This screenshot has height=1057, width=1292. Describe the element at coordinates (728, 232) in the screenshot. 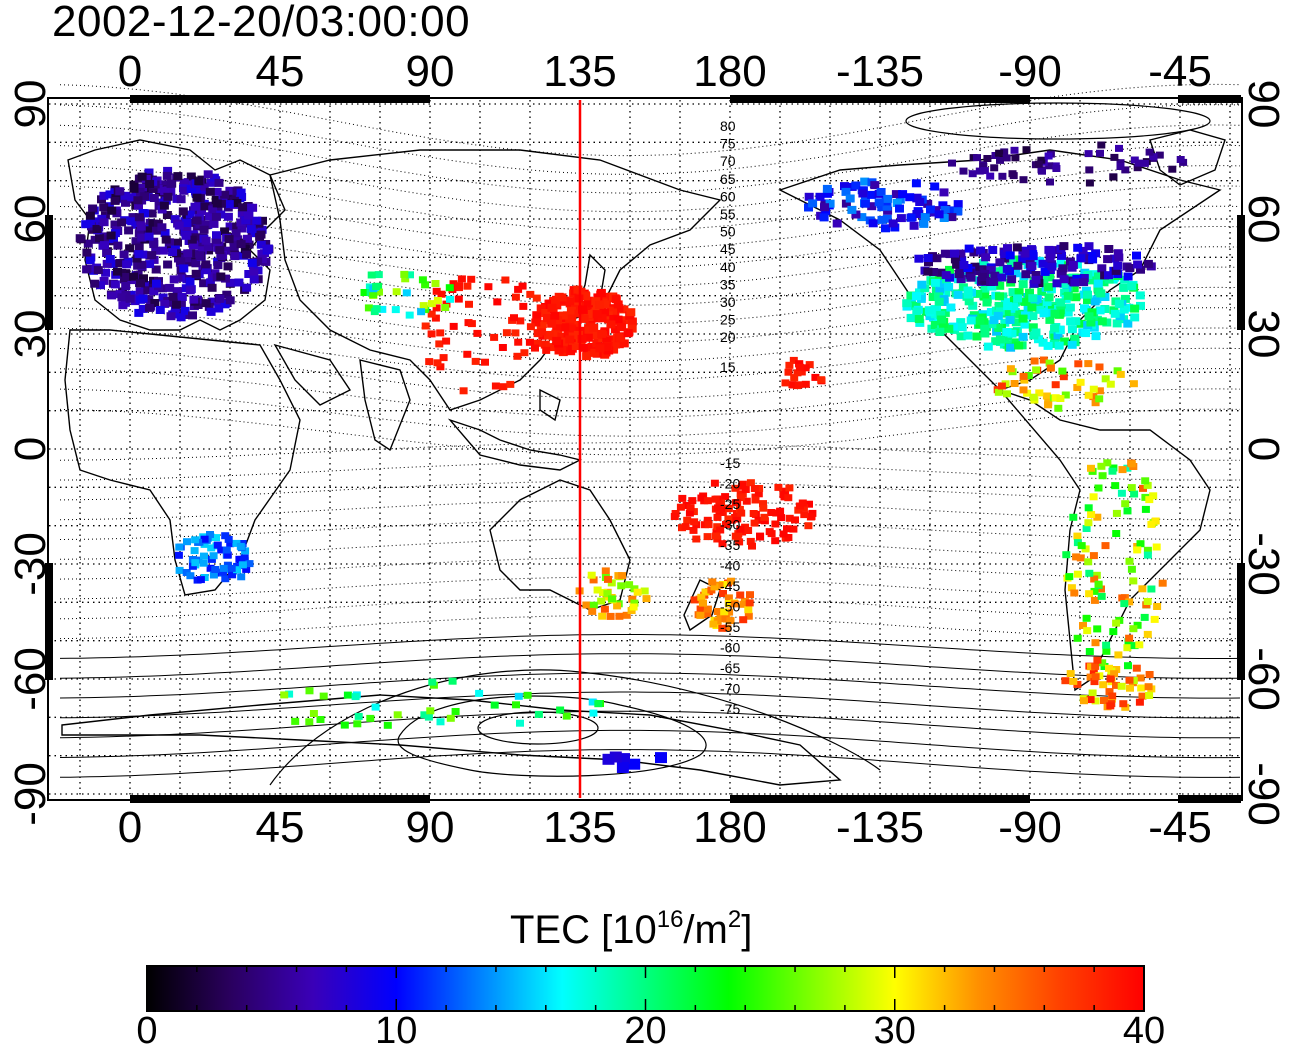

I see `contour-label: 50` at that location.